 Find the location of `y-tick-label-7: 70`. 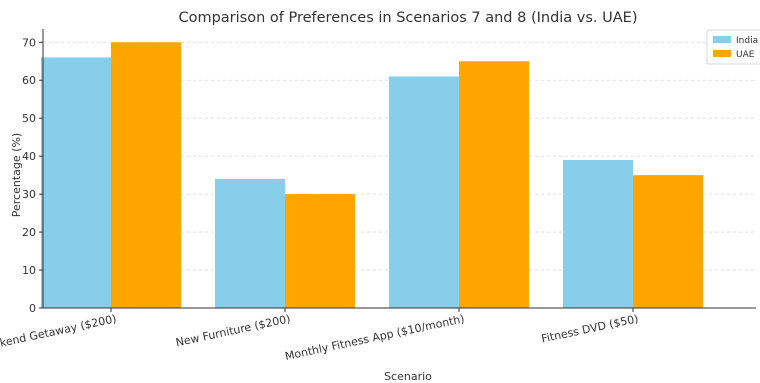

y-tick-label-7: 70 is located at coordinates (29, 42).